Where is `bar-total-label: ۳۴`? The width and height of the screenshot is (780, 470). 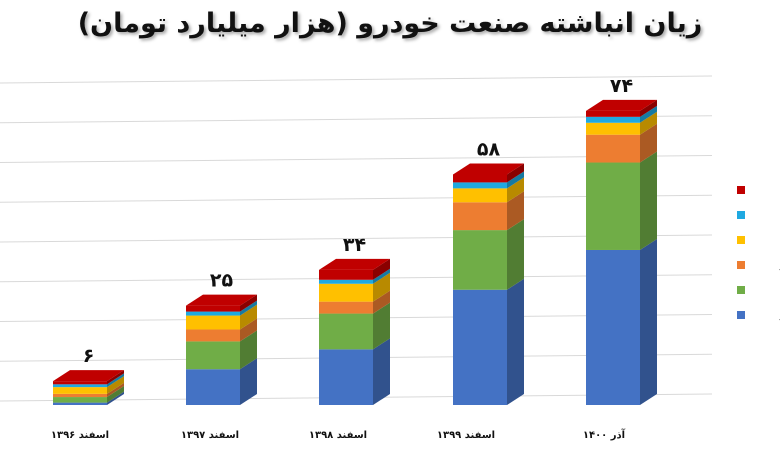 bar-total-label: ۳۴ is located at coordinates (354, 245).